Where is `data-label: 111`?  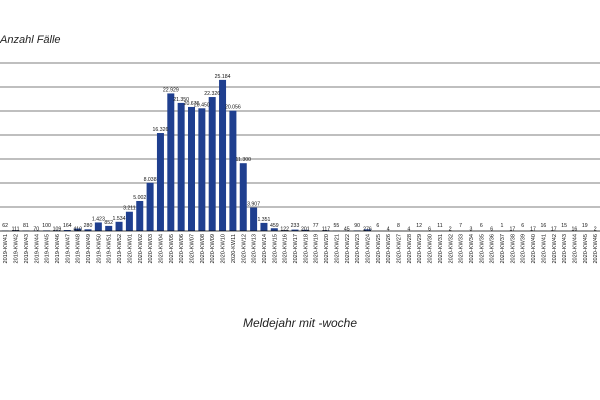 data-label: 111 is located at coordinates (16, 230).